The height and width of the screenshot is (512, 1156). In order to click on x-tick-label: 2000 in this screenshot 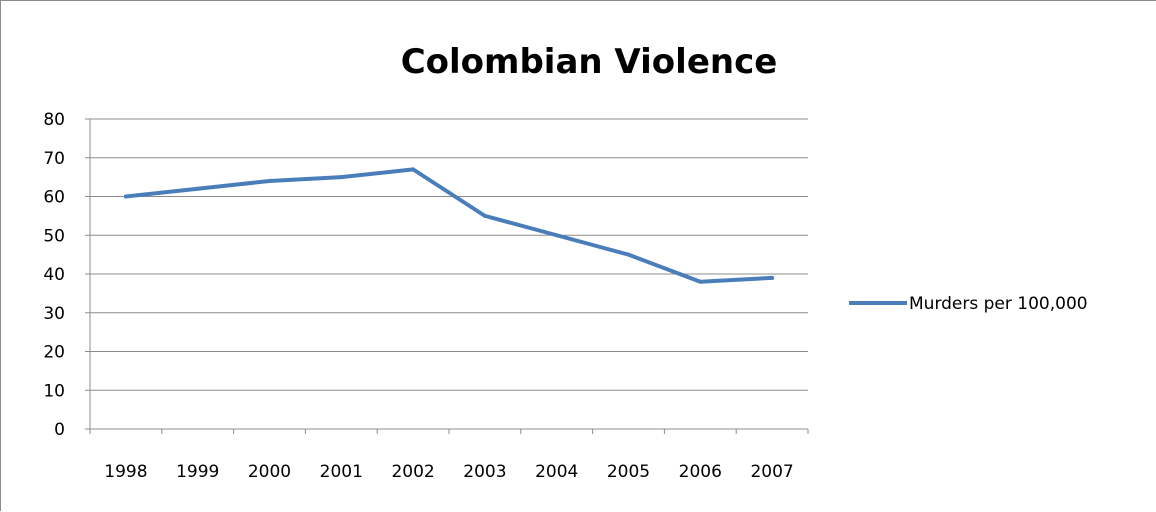, I will do `click(269, 472)`.